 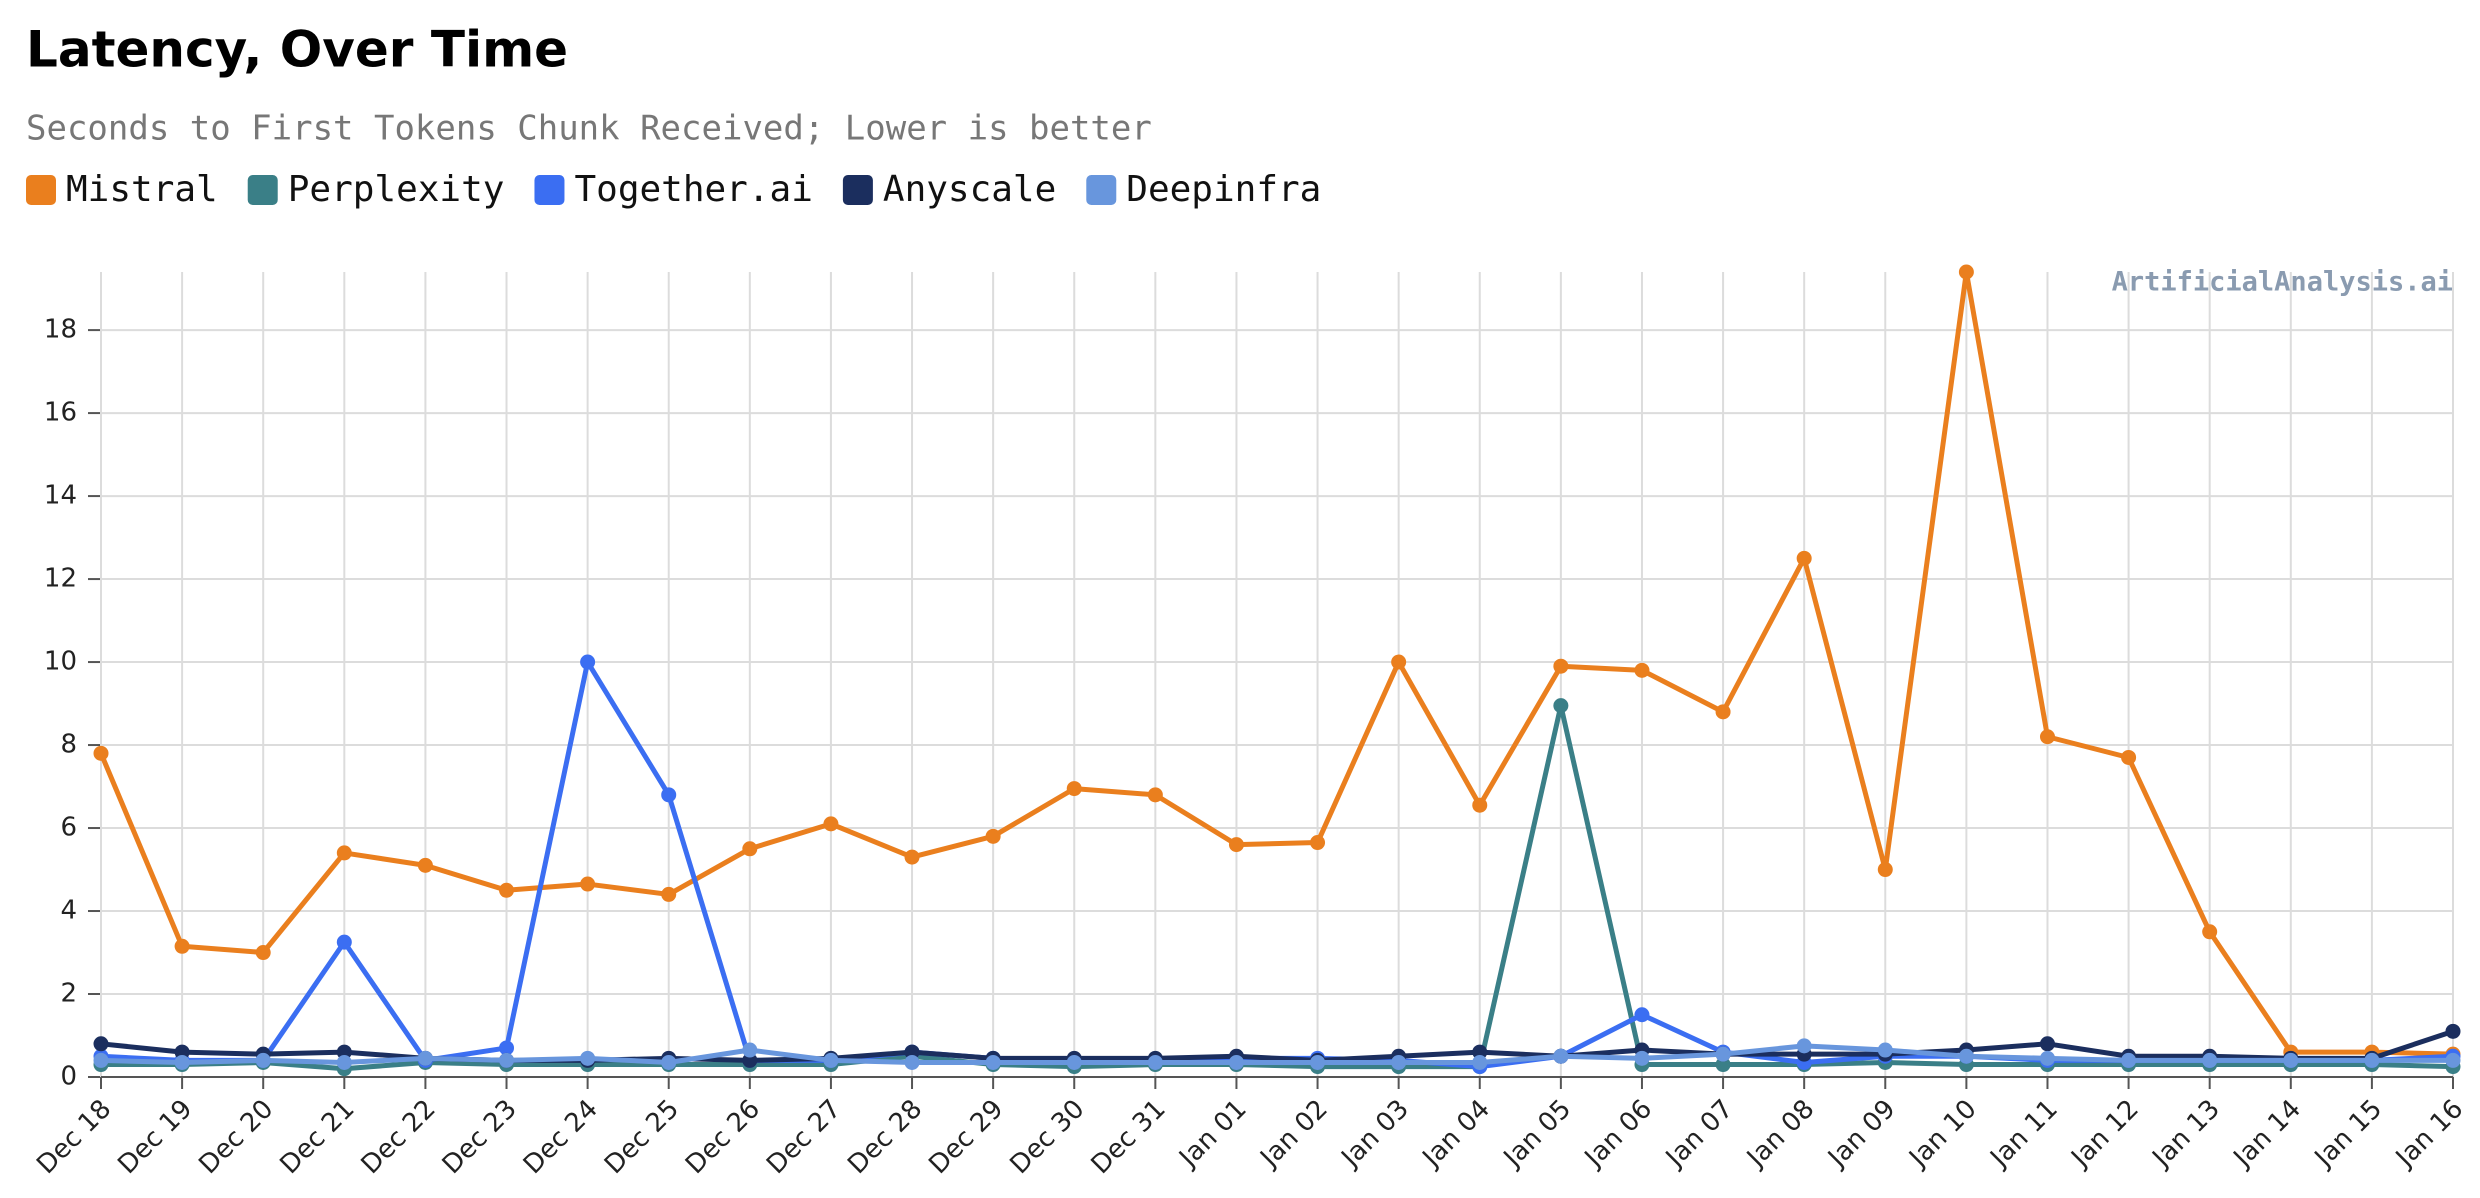 I want to click on x-tick-label: Dec 22, so click(x=399, y=1137).